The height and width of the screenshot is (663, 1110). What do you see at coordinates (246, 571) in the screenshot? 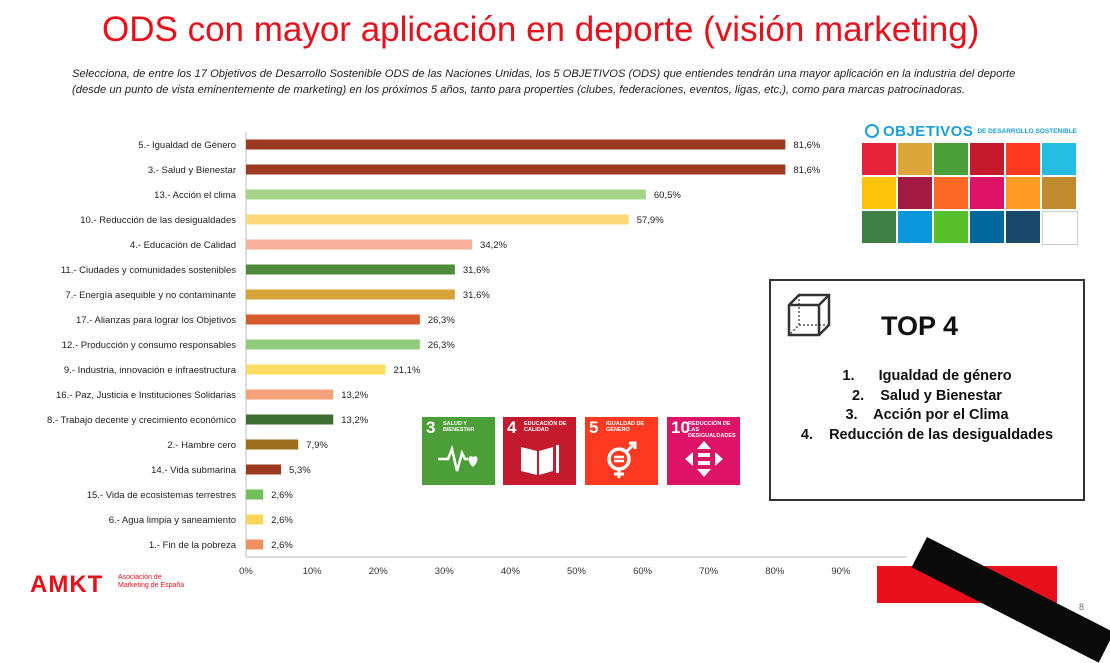
I see `x-tick-label: 0%` at bounding box center [246, 571].